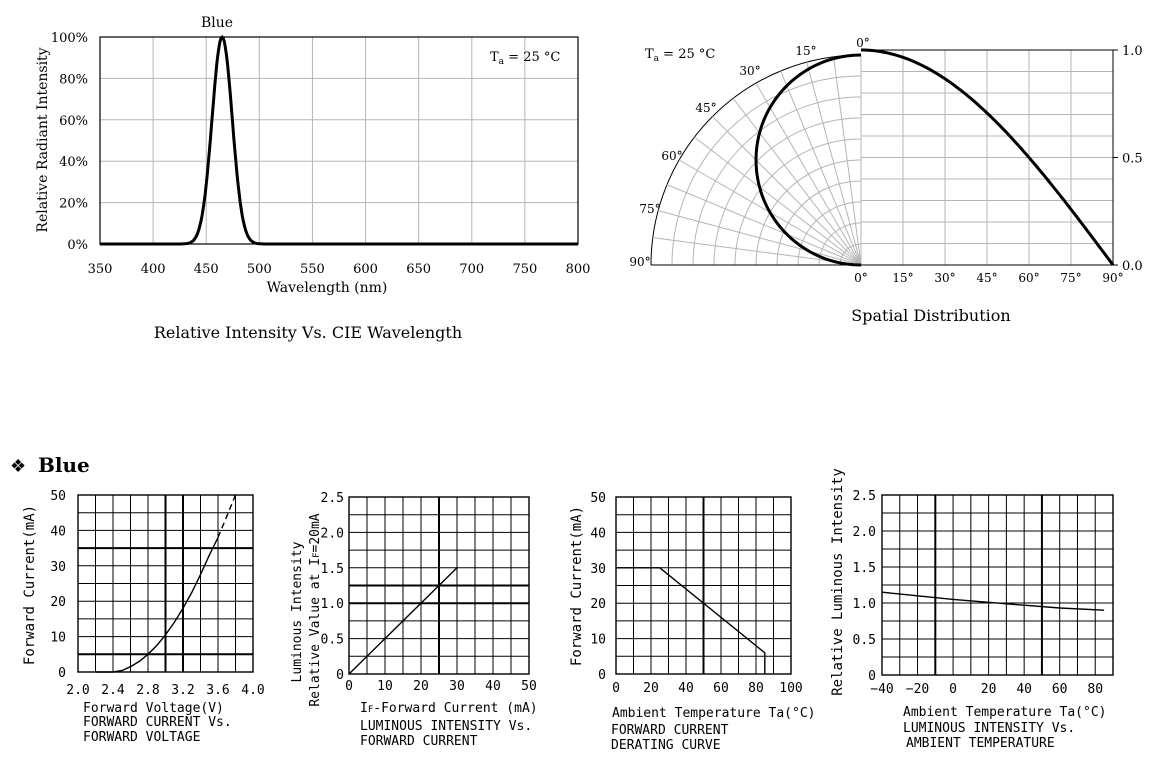 This screenshot has height=778, width=1168. What do you see at coordinates (930, 315) in the screenshot?
I see `spatial-caption: Spatial Distribution` at bounding box center [930, 315].